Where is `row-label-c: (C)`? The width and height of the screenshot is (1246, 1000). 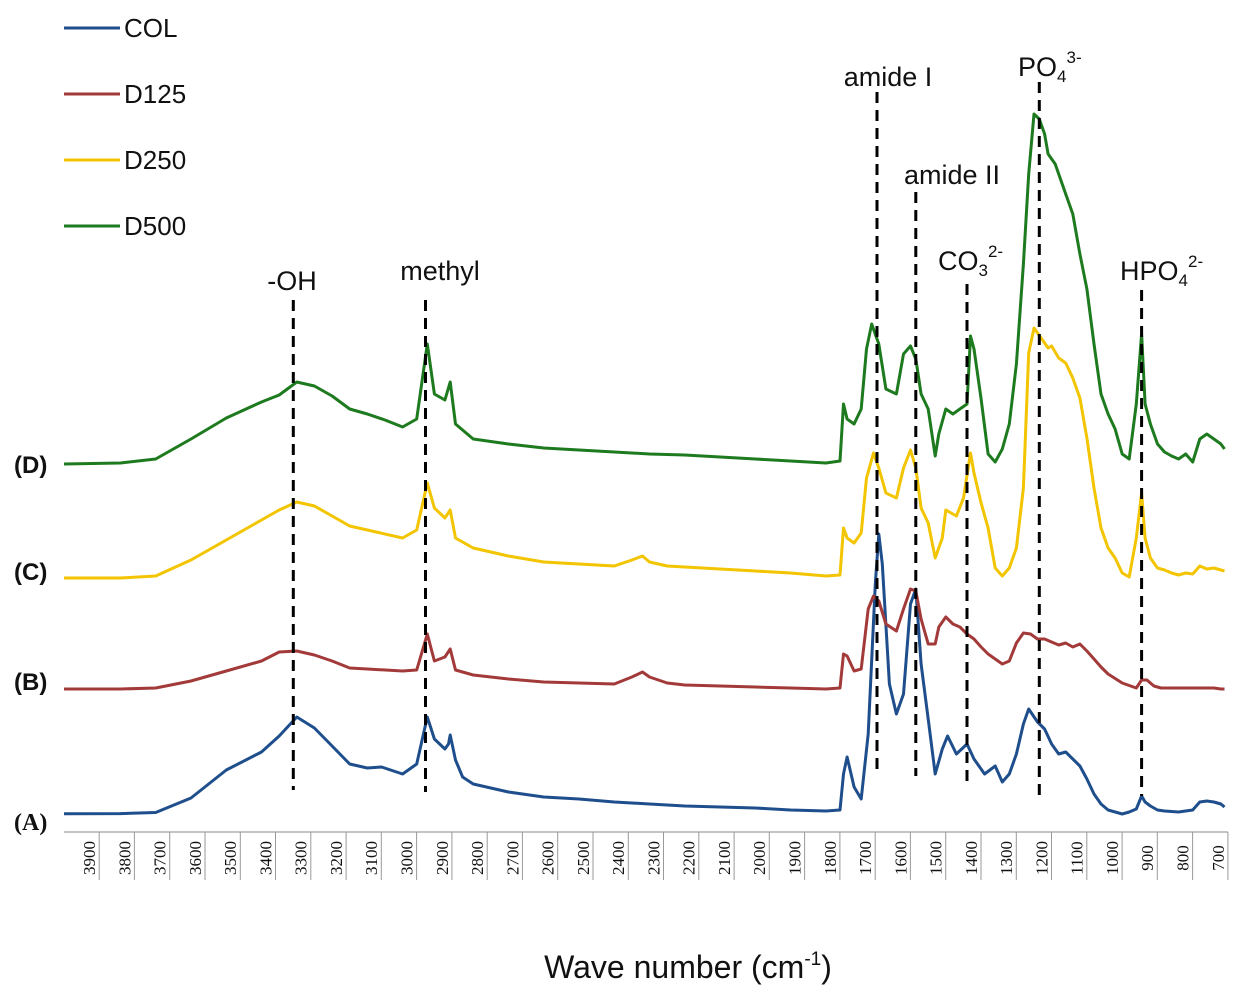 row-label-c: (C) is located at coordinates (30, 572).